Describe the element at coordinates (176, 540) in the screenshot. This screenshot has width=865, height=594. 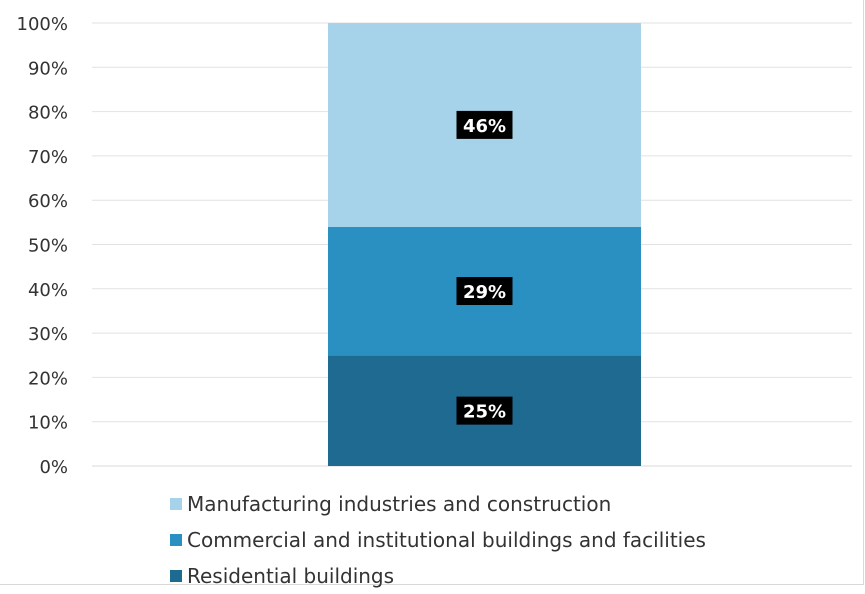
I see `legend-swatch-commercial` at that location.